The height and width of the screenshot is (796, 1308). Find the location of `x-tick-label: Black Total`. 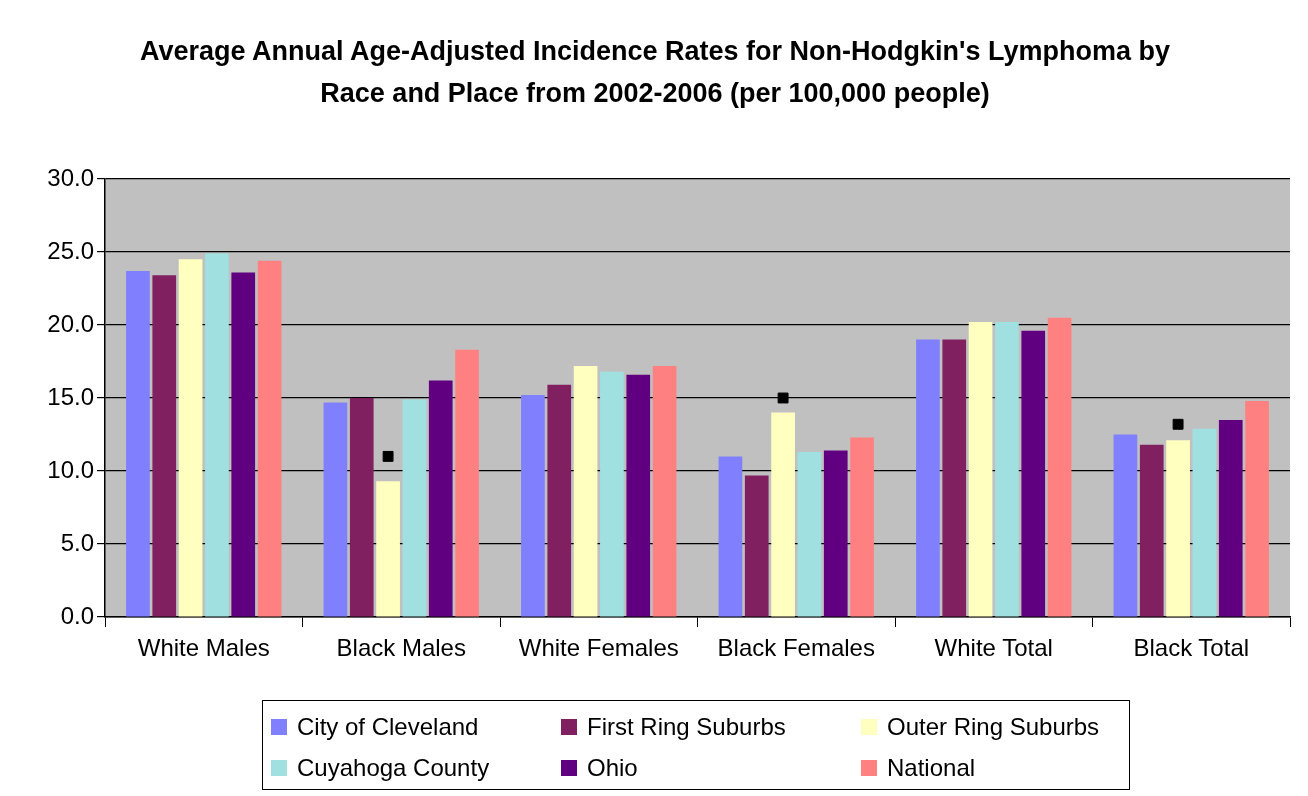

x-tick-label: Black Total is located at coordinates (1191, 648).